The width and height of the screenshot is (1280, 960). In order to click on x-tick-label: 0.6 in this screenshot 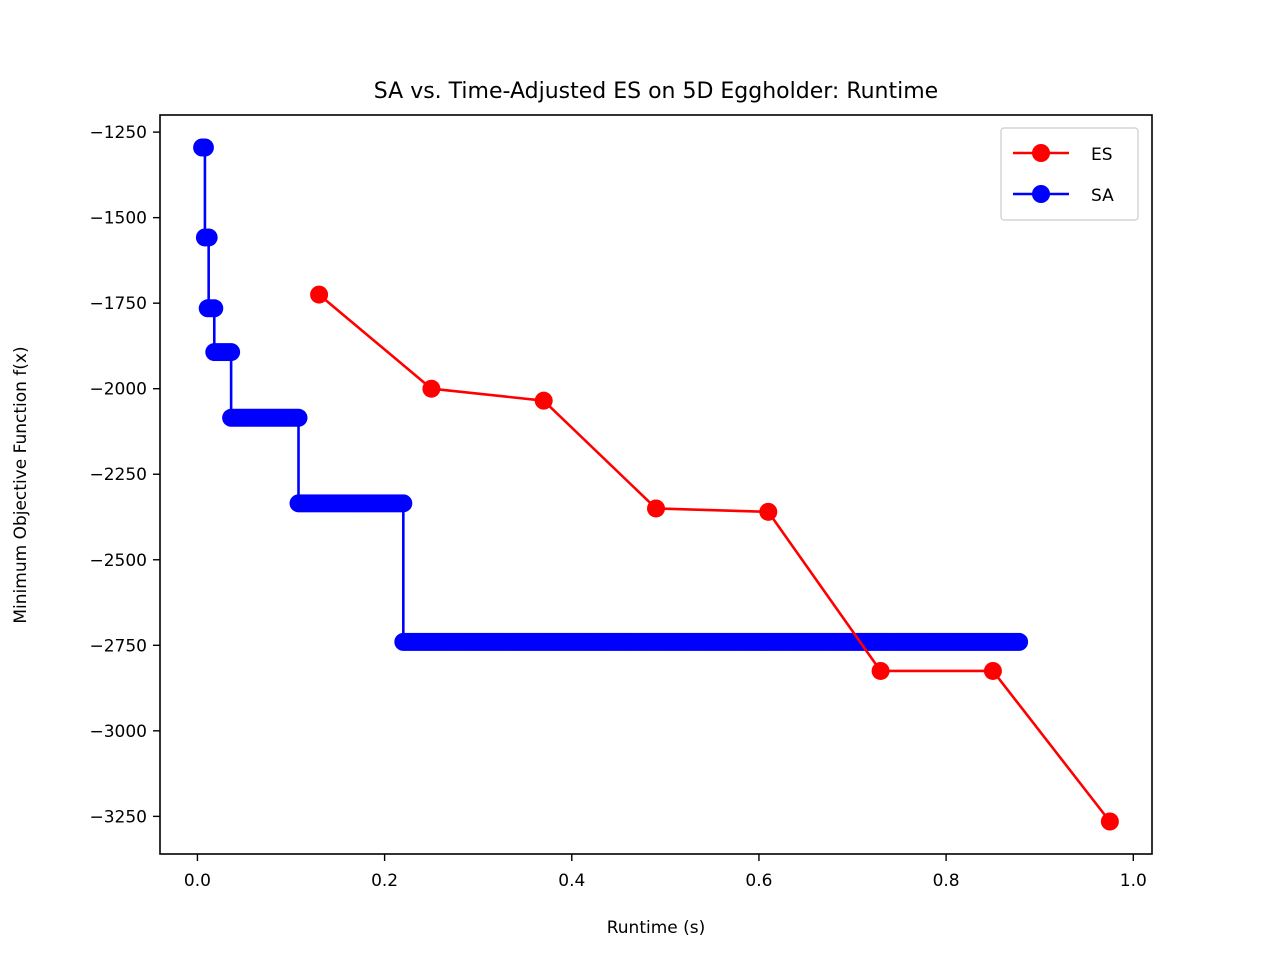, I will do `click(758, 881)`.